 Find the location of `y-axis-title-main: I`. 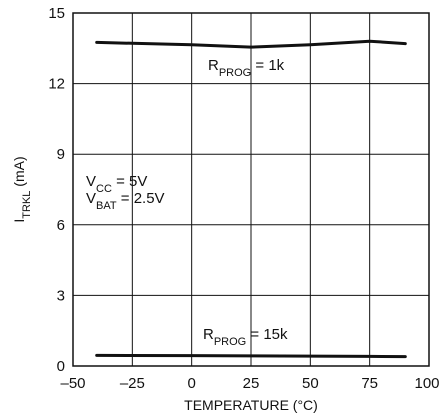

y-axis-title-main: I is located at coordinates (19, 221).